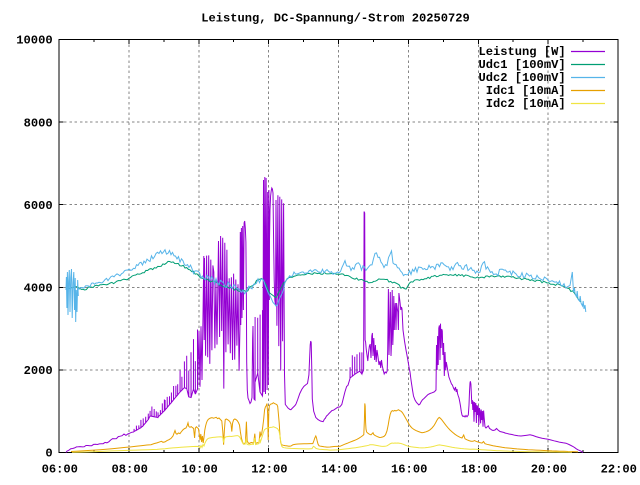 This screenshot has height=485, width=640. I want to click on svg-text: 4000, so click(38, 289).